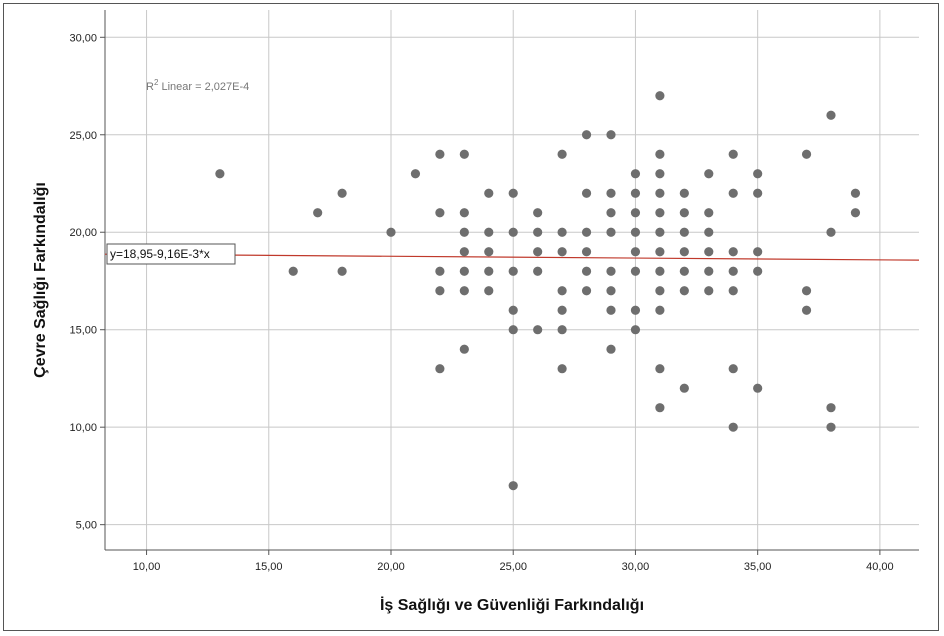 The image size is (944, 636). Describe the element at coordinates (150, 87) in the screenshot. I see `r2-prefix: R` at that location.